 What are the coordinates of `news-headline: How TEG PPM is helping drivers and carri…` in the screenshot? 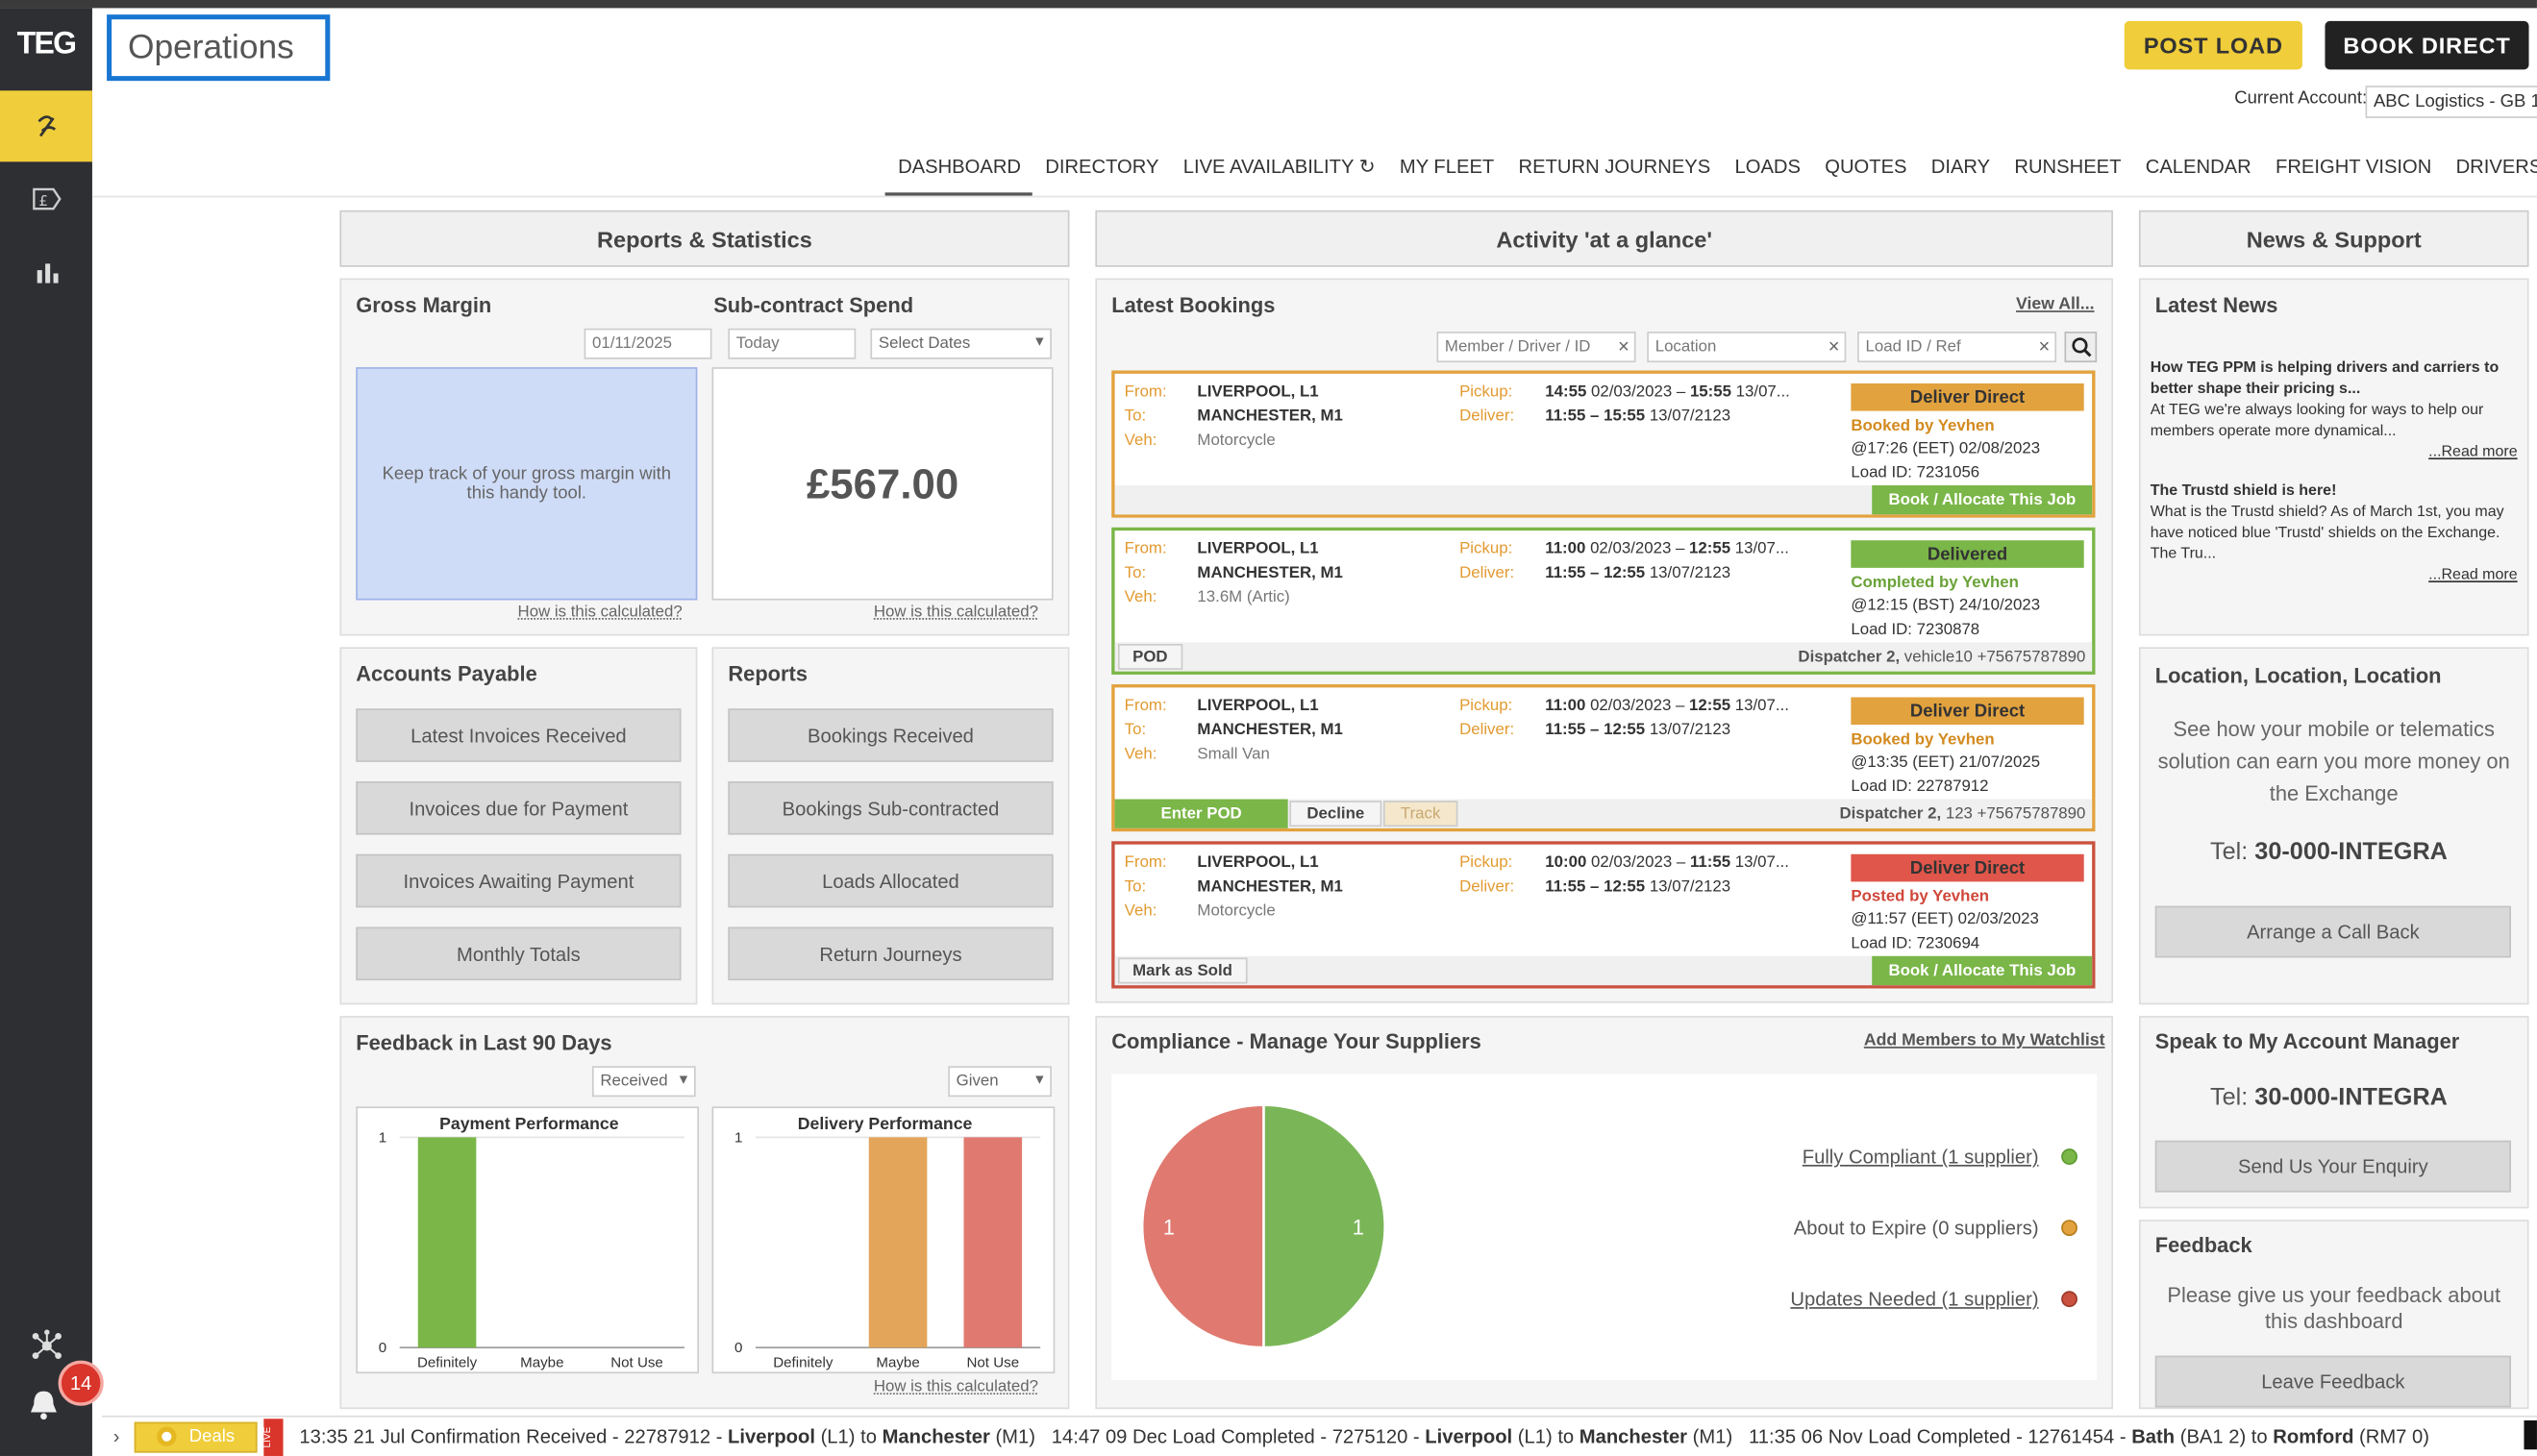 It's located at (2325, 379).